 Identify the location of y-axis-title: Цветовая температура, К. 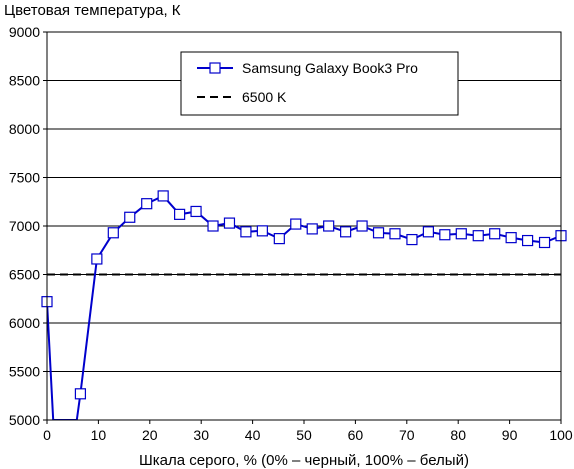
(92, 10).